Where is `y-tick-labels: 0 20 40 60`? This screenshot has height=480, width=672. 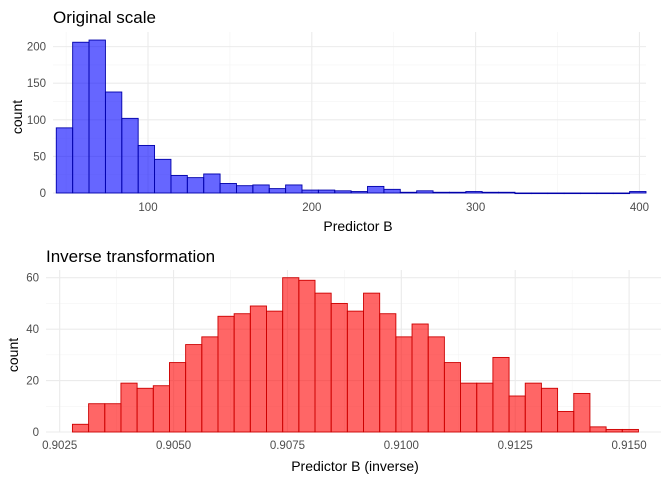
y-tick-labels: 0 20 40 60 is located at coordinates (32, 356).